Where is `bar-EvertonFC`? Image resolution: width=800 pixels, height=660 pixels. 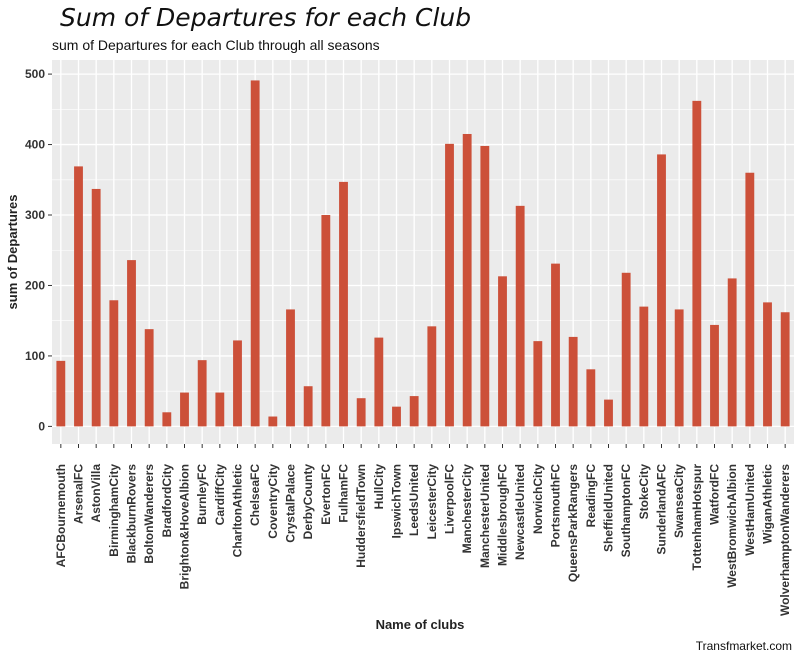
bar-EvertonFC is located at coordinates (326, 321).